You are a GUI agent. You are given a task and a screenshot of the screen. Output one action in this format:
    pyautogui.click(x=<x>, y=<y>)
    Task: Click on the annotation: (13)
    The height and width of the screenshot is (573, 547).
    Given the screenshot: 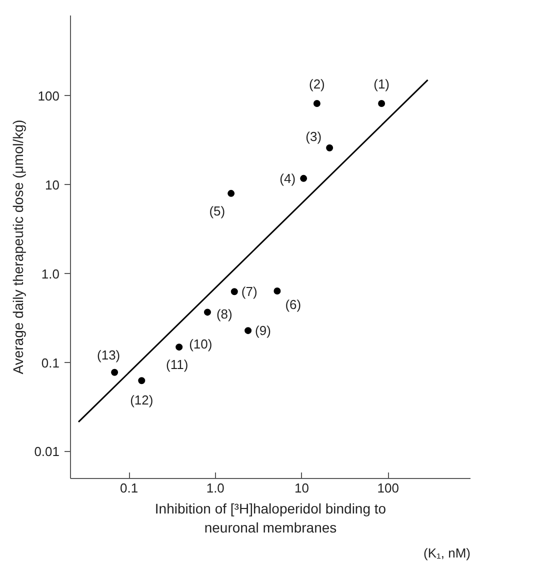 What is the action you would take?
    pyautogui.click(x=108, y=354)
    